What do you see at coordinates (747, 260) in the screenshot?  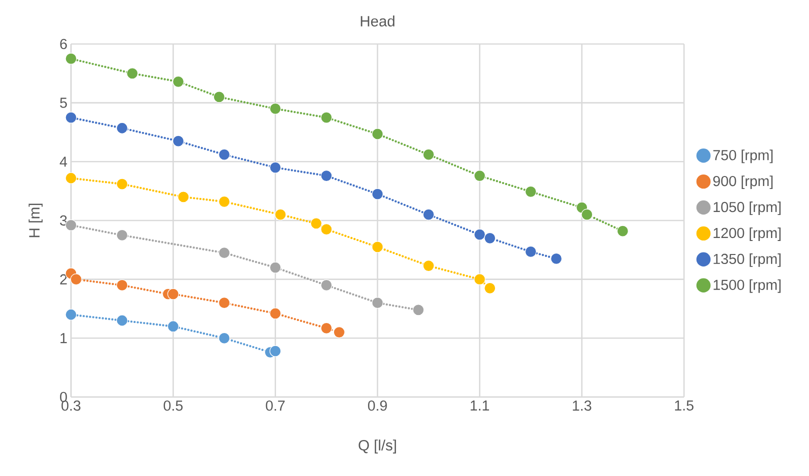 I see `legend-label: 1350 [rpm]` at bounding box center [747, 260].